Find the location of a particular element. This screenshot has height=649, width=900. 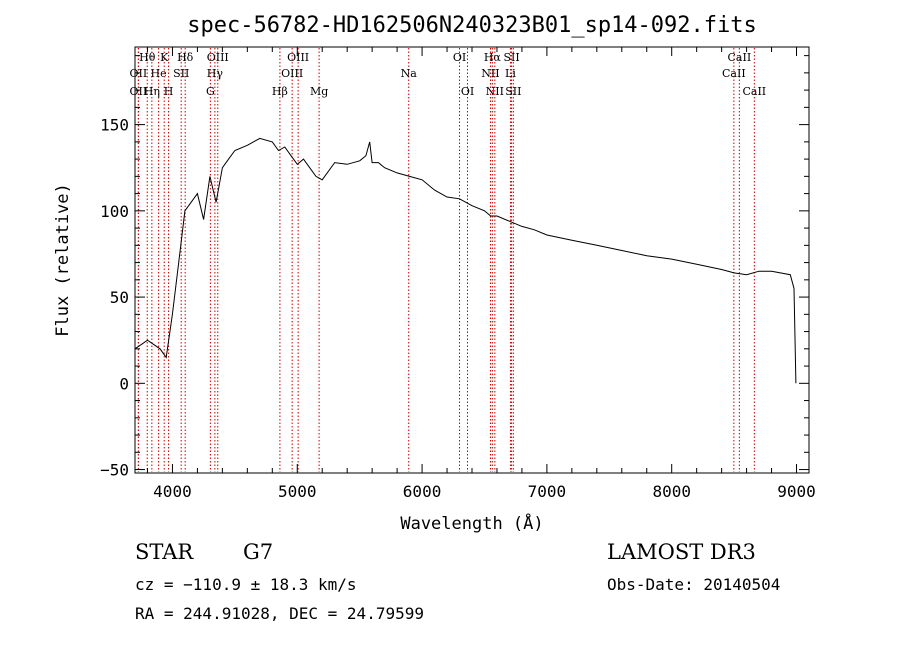

spectral-line-label-20: NII is located at coordinates (490, 73).